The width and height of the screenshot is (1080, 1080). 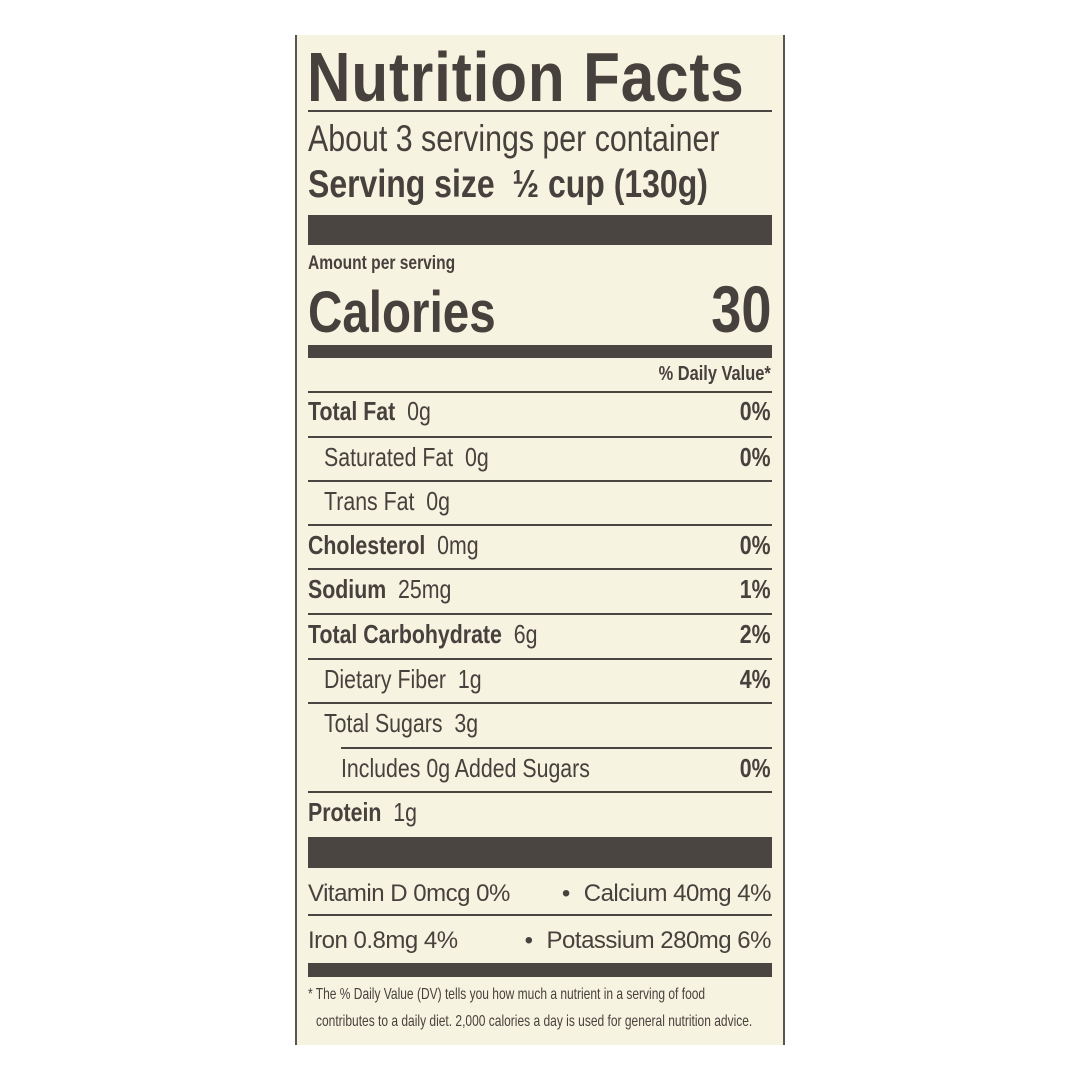 What do you see at coordinates (401, 723) in the screenshot?
I see `nutrient-row-total-sugars: Total Sugars 3g` at bounding box center [401, 723].